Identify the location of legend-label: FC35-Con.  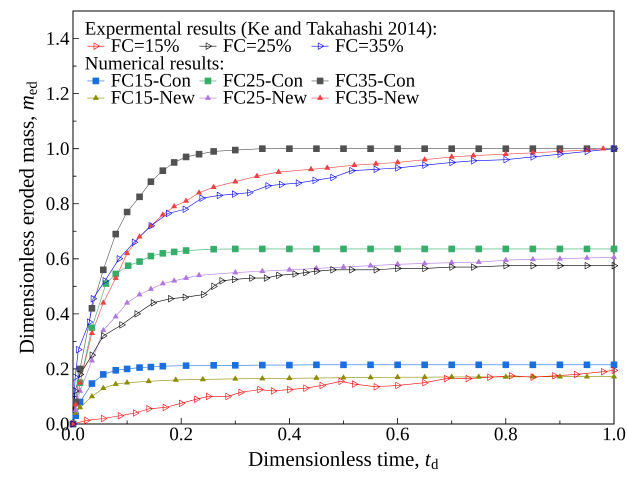
(375, 80).